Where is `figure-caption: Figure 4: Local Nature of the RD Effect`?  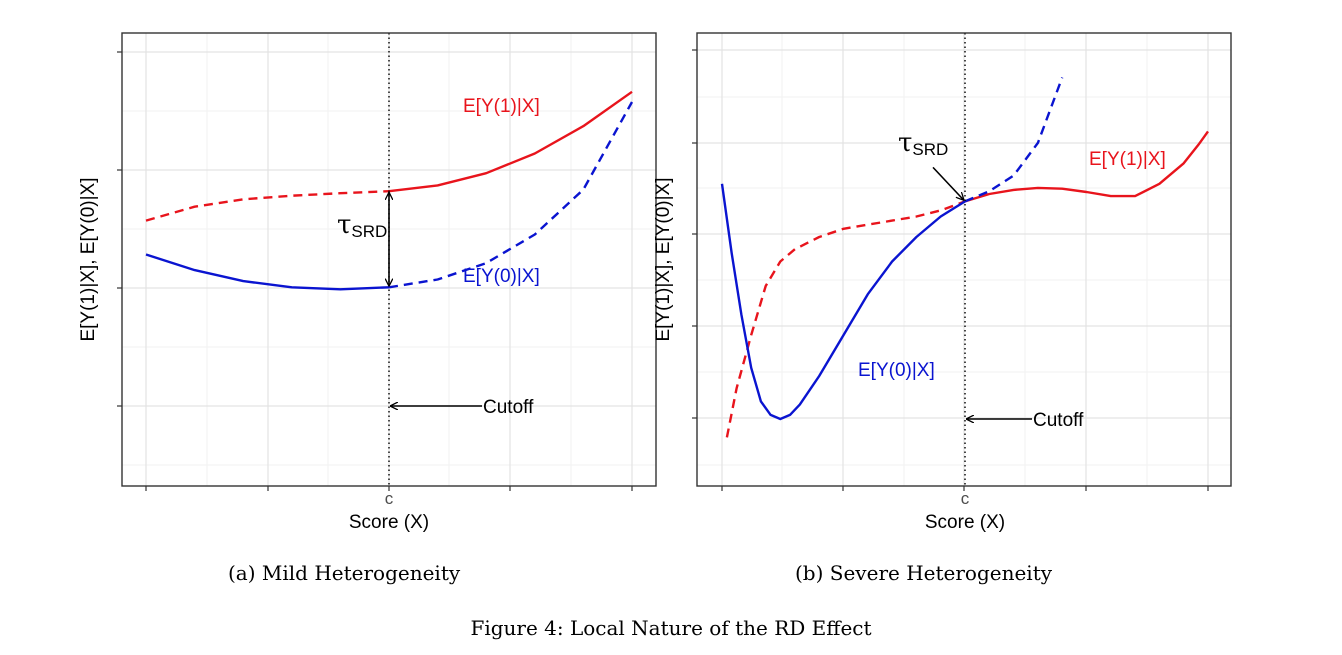
figure-caption: Figure 4: Local Nature of the RD Effect is located at coordinates (671, 628).